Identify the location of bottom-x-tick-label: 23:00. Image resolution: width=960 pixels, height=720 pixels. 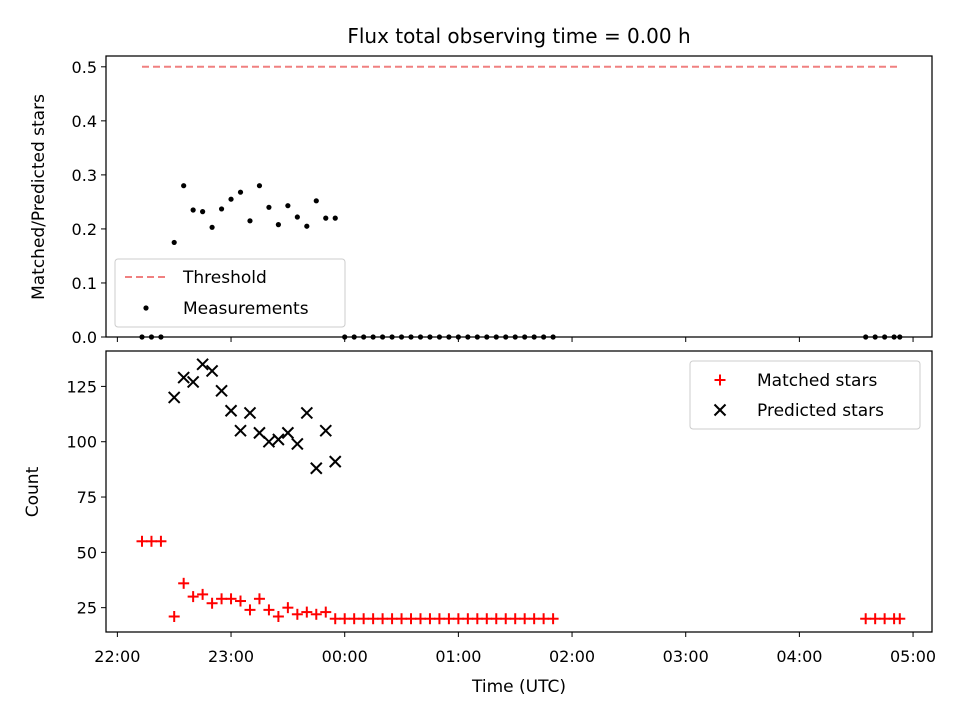
(231, 656).